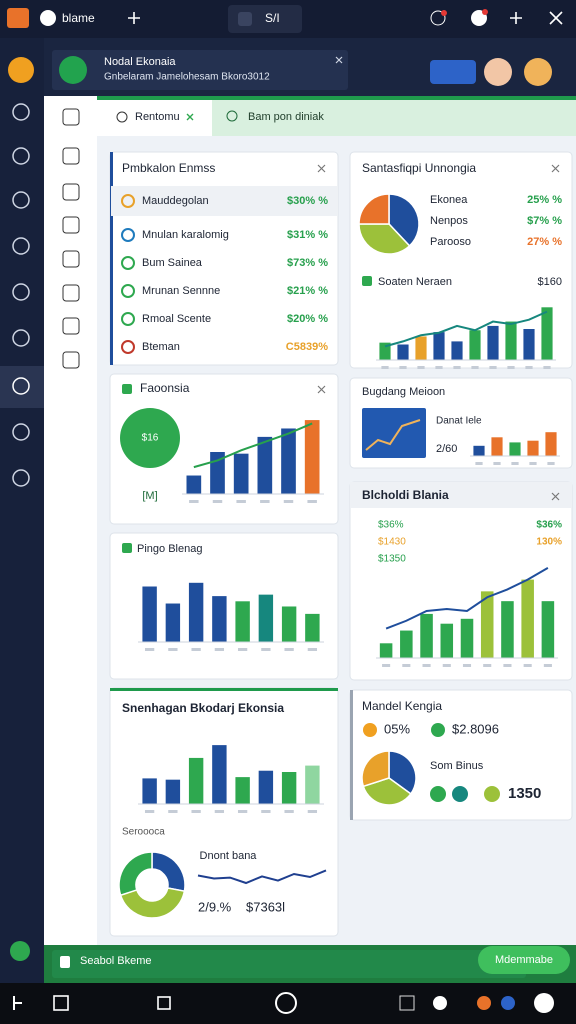 The image size is (576, 1024). I want to click on row-label: Bteman, so click(161, 347).